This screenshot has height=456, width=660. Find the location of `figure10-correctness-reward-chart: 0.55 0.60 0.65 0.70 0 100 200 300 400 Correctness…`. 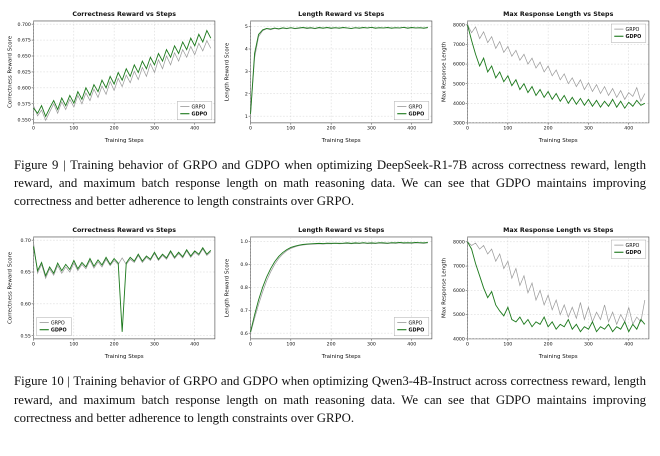

figure10-correctness-reward-chart: 0.55 0.60 0.65 0.70 0 100 200 300 400 Correctness… is located at coordinates (113, 292).